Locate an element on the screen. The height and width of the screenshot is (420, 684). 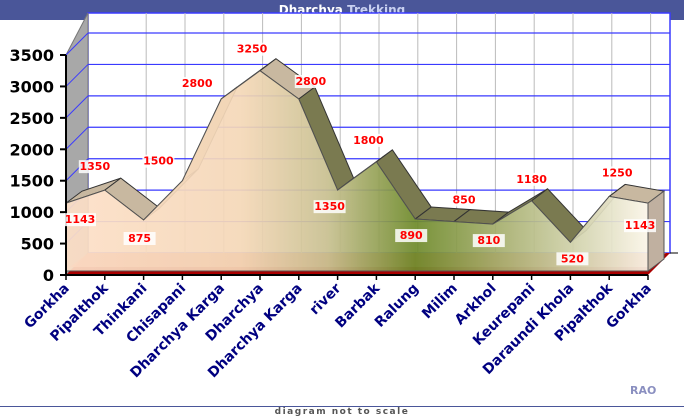
data-label: 810 is located at coordinates (488, 240).